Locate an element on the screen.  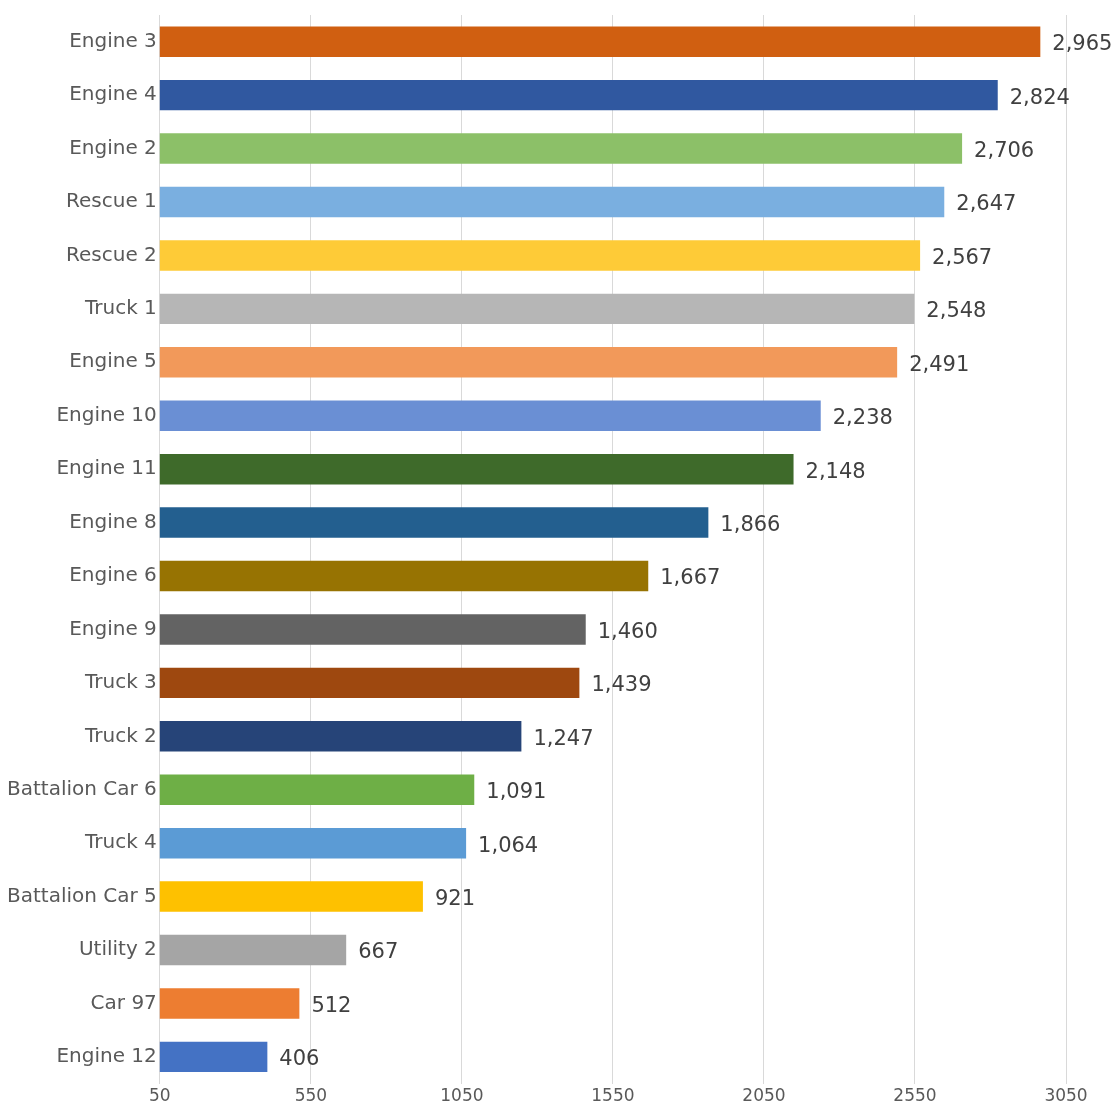
y-tick-label: Truck 1 is located at coordinates (120, 307).